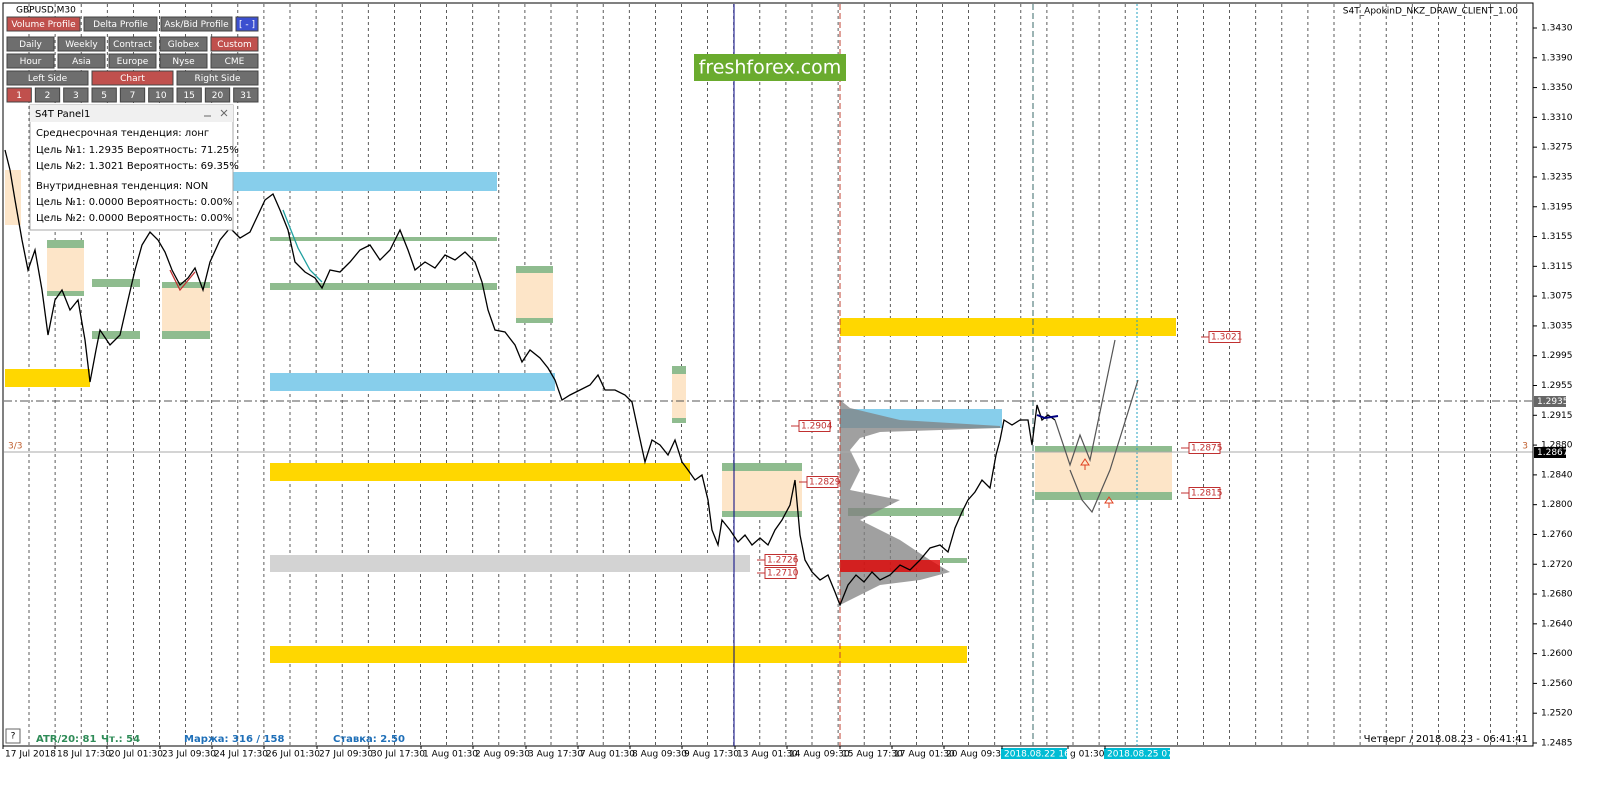 The height and width of the screenshot is (785, 1600). I want to click on button-label: 15, so click(188, 96).